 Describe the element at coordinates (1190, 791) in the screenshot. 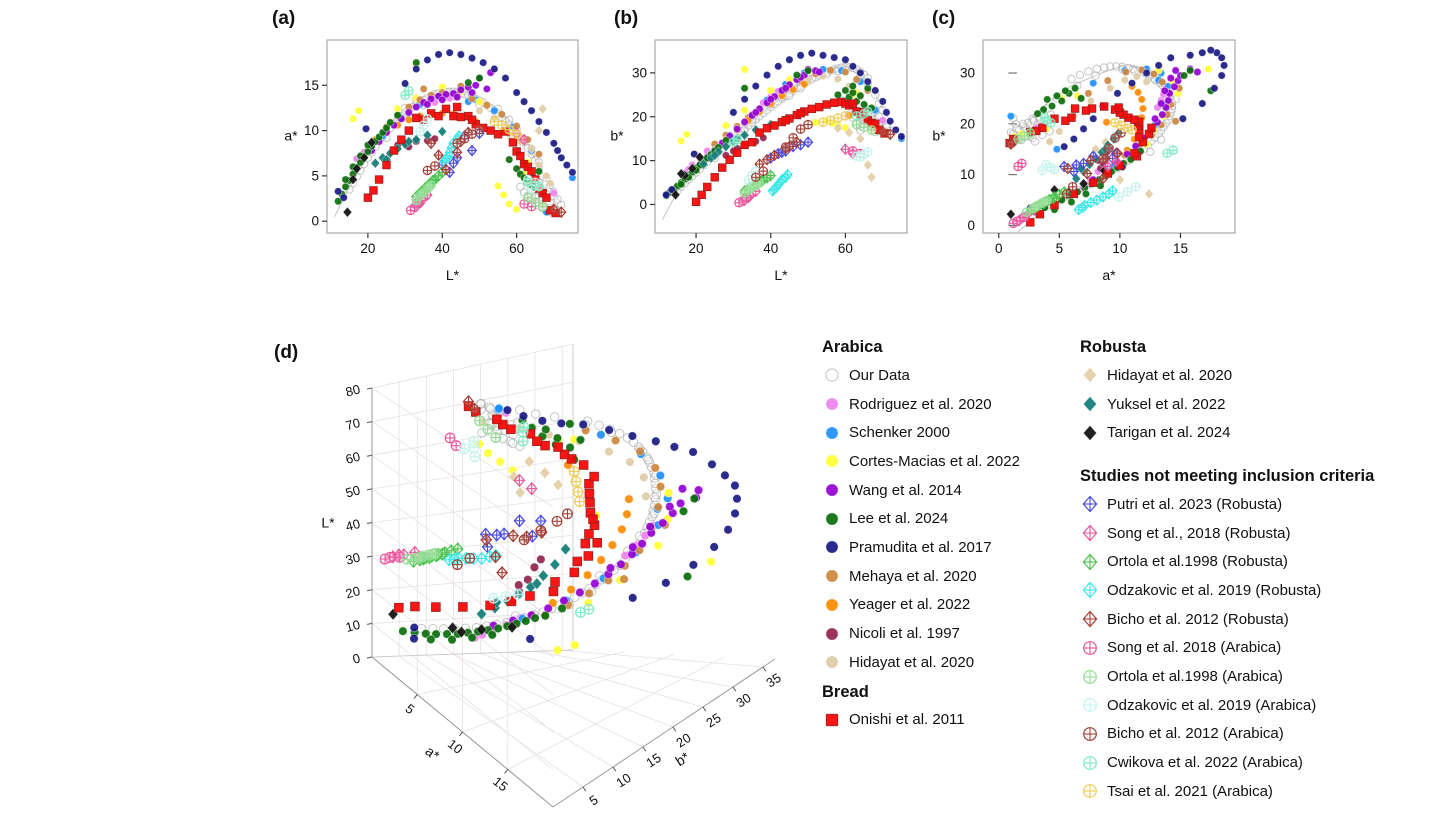

I see `legend-item-label: Tsai et al. 2021 (Arabica)` at that location.